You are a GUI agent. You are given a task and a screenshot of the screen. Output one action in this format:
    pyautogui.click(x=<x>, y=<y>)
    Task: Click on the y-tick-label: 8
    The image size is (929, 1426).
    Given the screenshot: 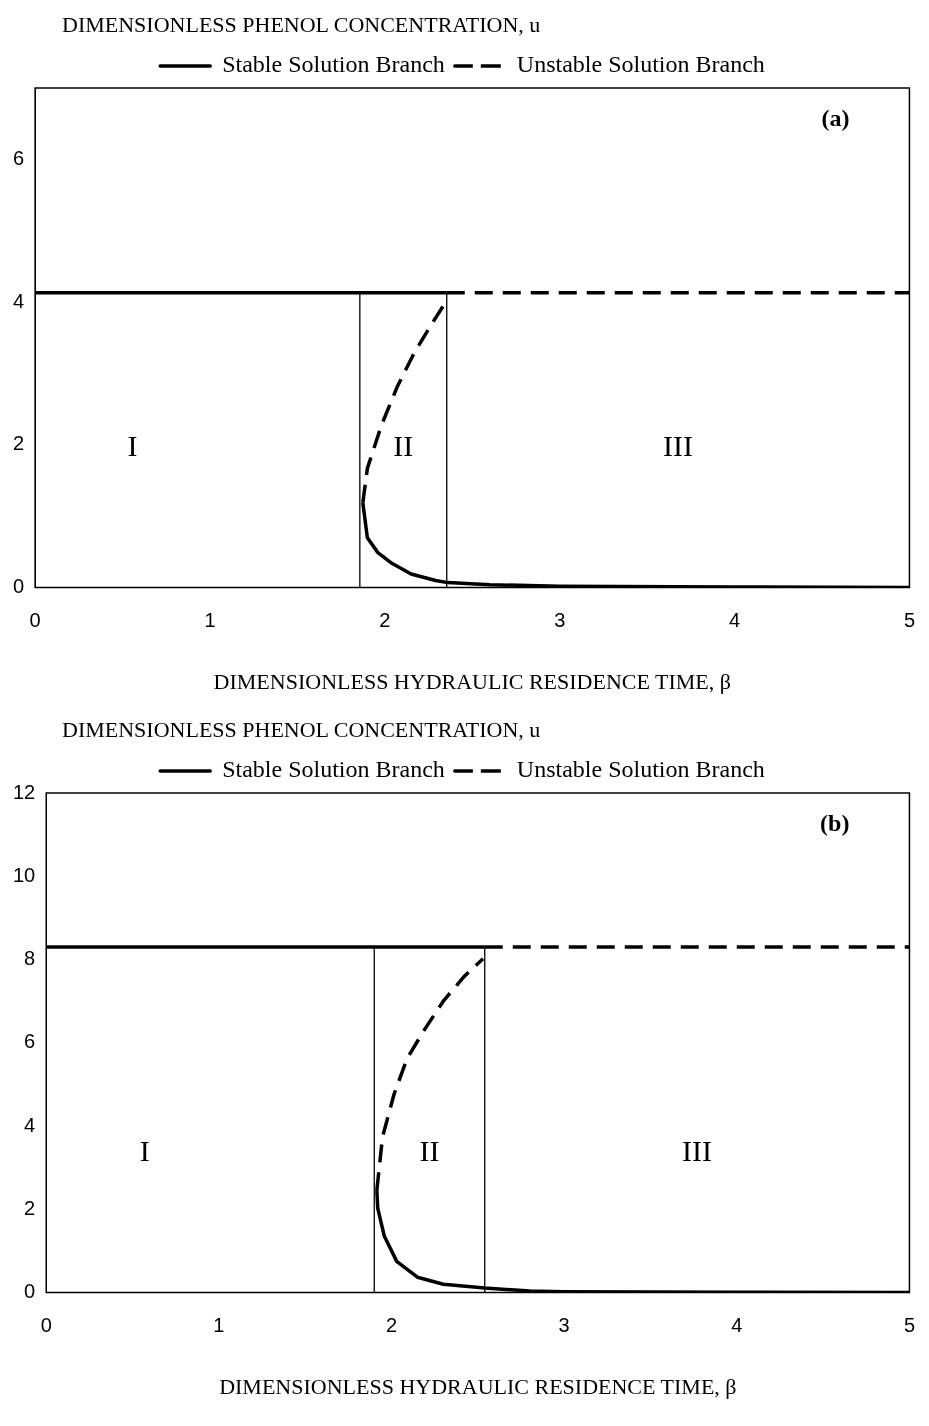 What is the action you would take?
    pyautogui.click(x=30, y=958)
    